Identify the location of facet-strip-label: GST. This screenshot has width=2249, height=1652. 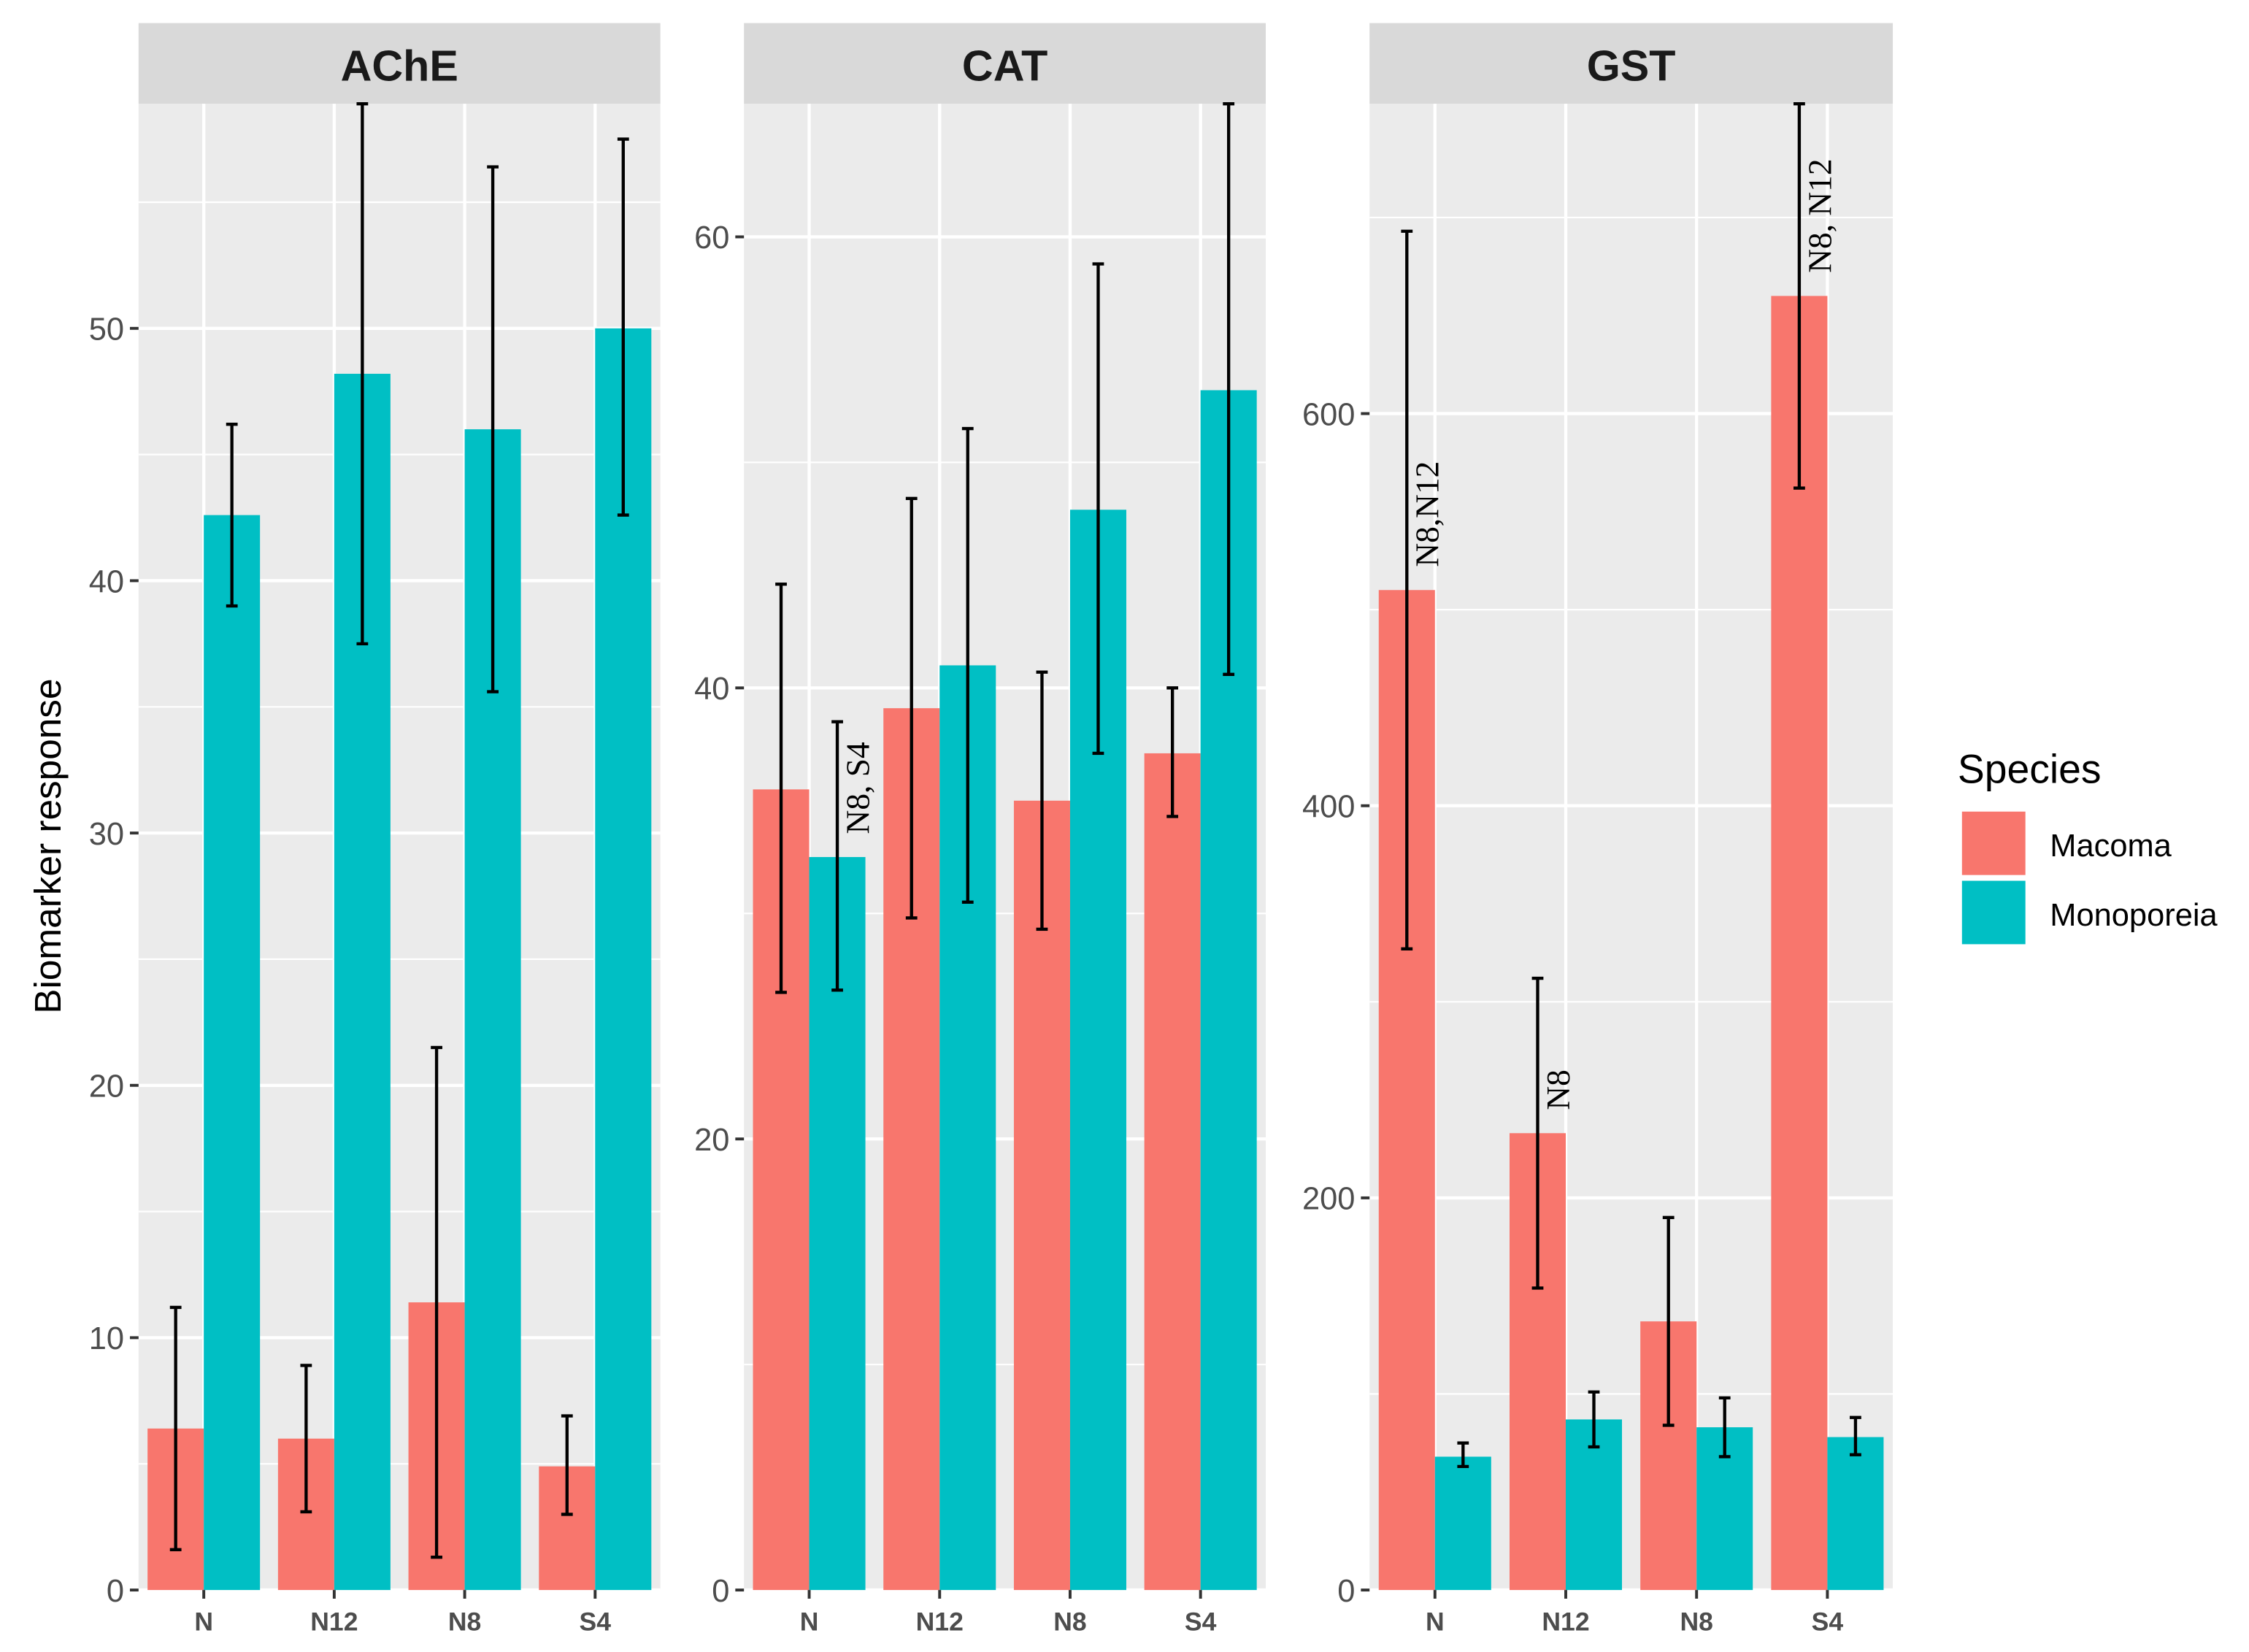
(1631, 66).